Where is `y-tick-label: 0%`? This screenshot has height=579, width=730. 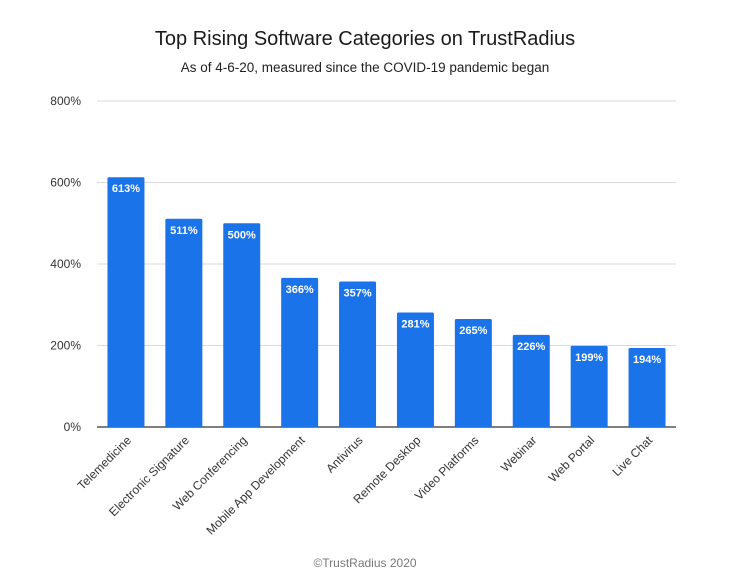 y-tick-label: 0% is located at coordinates (73, 427).